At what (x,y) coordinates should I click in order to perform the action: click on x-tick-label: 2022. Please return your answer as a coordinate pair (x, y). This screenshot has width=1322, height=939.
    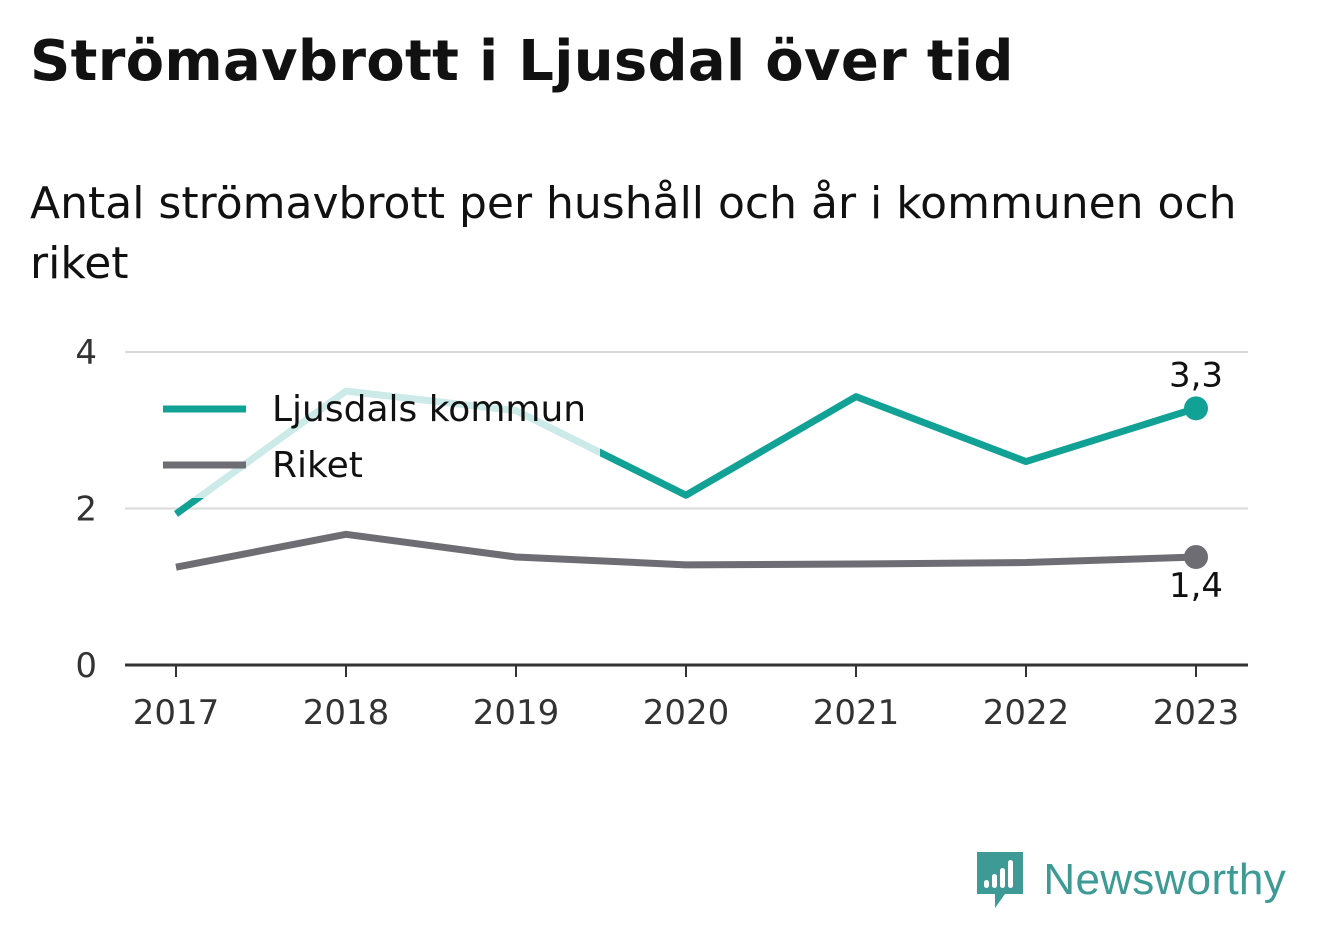
    Looking at the image, I should click on (1026, 713).